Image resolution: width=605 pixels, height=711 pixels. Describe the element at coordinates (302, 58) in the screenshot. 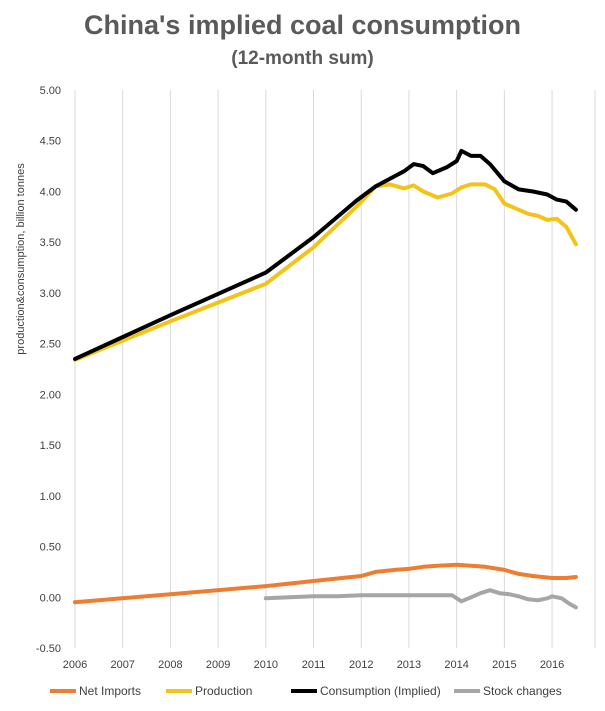

I see `chart-subtitle: (12-month sum)` at that location.